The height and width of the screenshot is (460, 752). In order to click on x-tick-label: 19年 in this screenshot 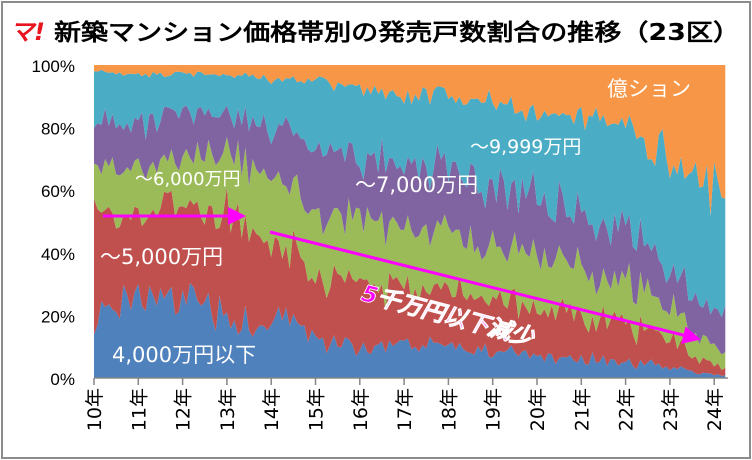, I will do `click(494, 409)`.